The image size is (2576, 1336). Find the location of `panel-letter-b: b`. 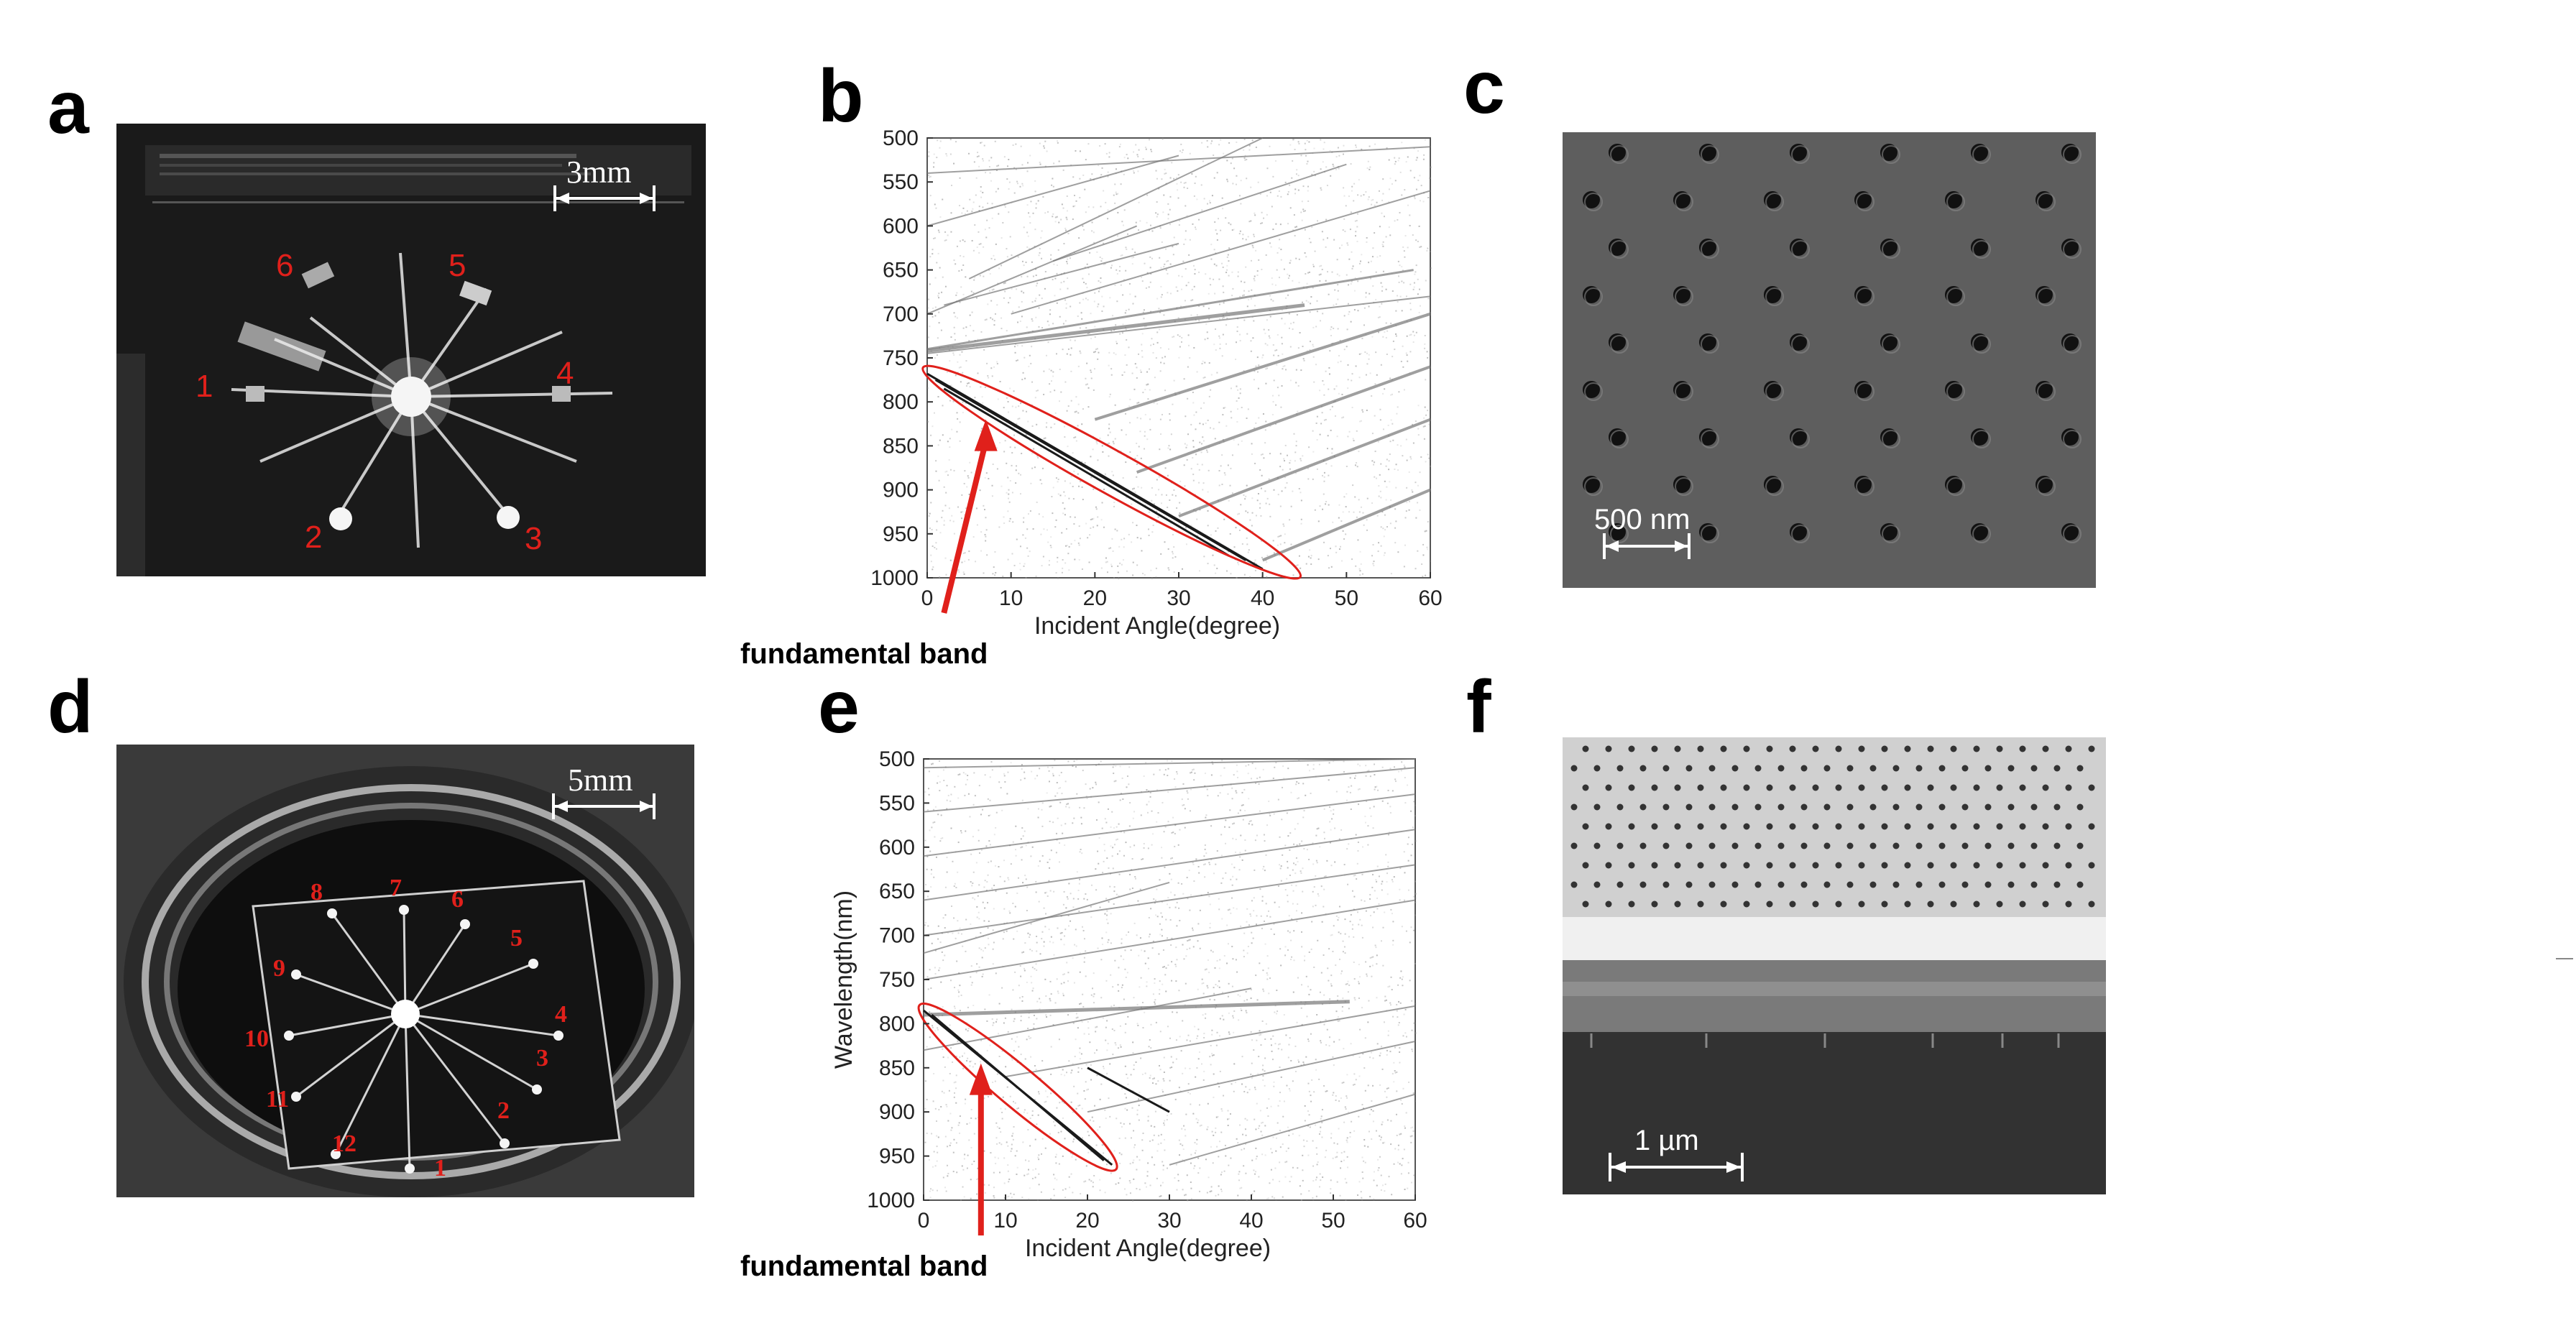

panel-letter-b: b is located at coordinates (841, 97).